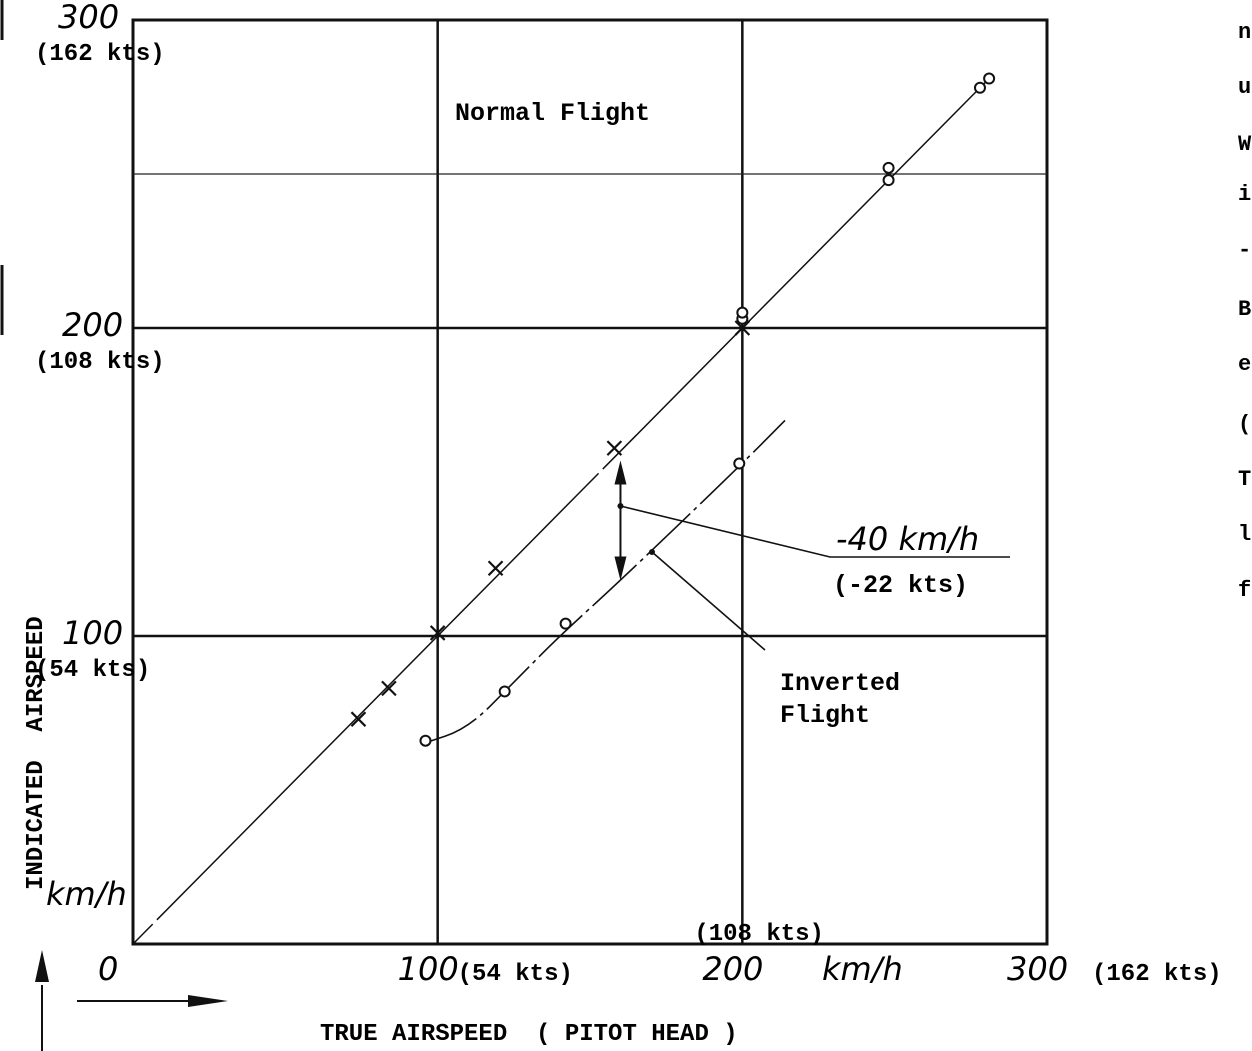  Describe the element at coordinates (759, 934) in the screenshot. I see `x-tick-kts: (108 kts)` at that location.